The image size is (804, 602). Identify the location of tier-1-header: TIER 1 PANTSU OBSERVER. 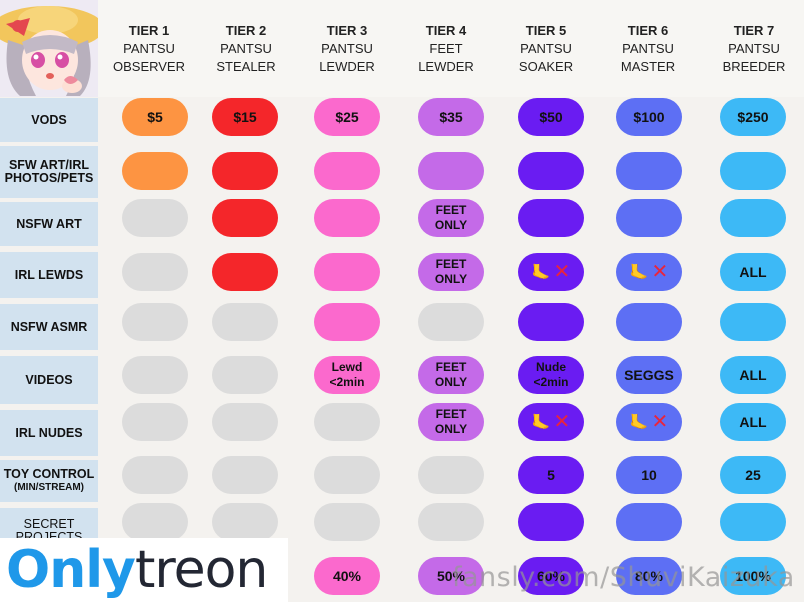
(149, 49).